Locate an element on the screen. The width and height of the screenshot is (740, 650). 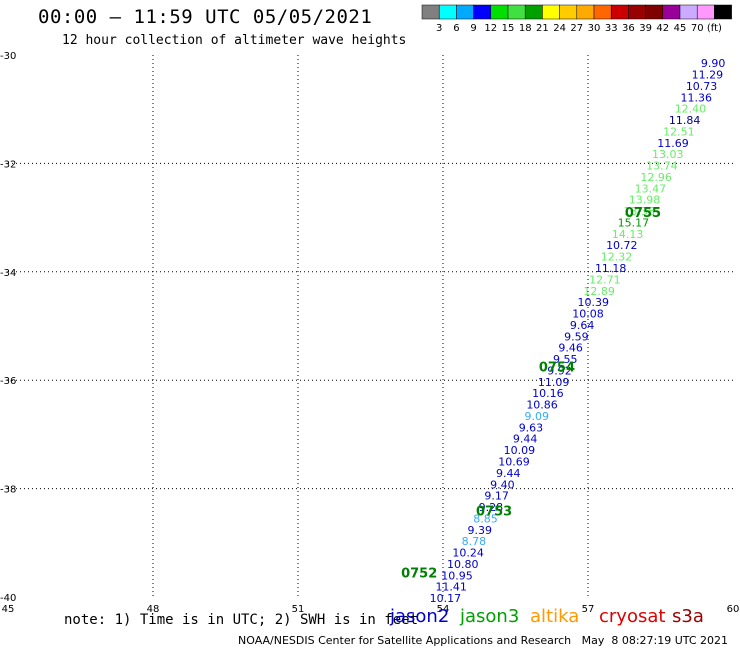
x-tick-label: 48 is located at coordinates (153, 609).